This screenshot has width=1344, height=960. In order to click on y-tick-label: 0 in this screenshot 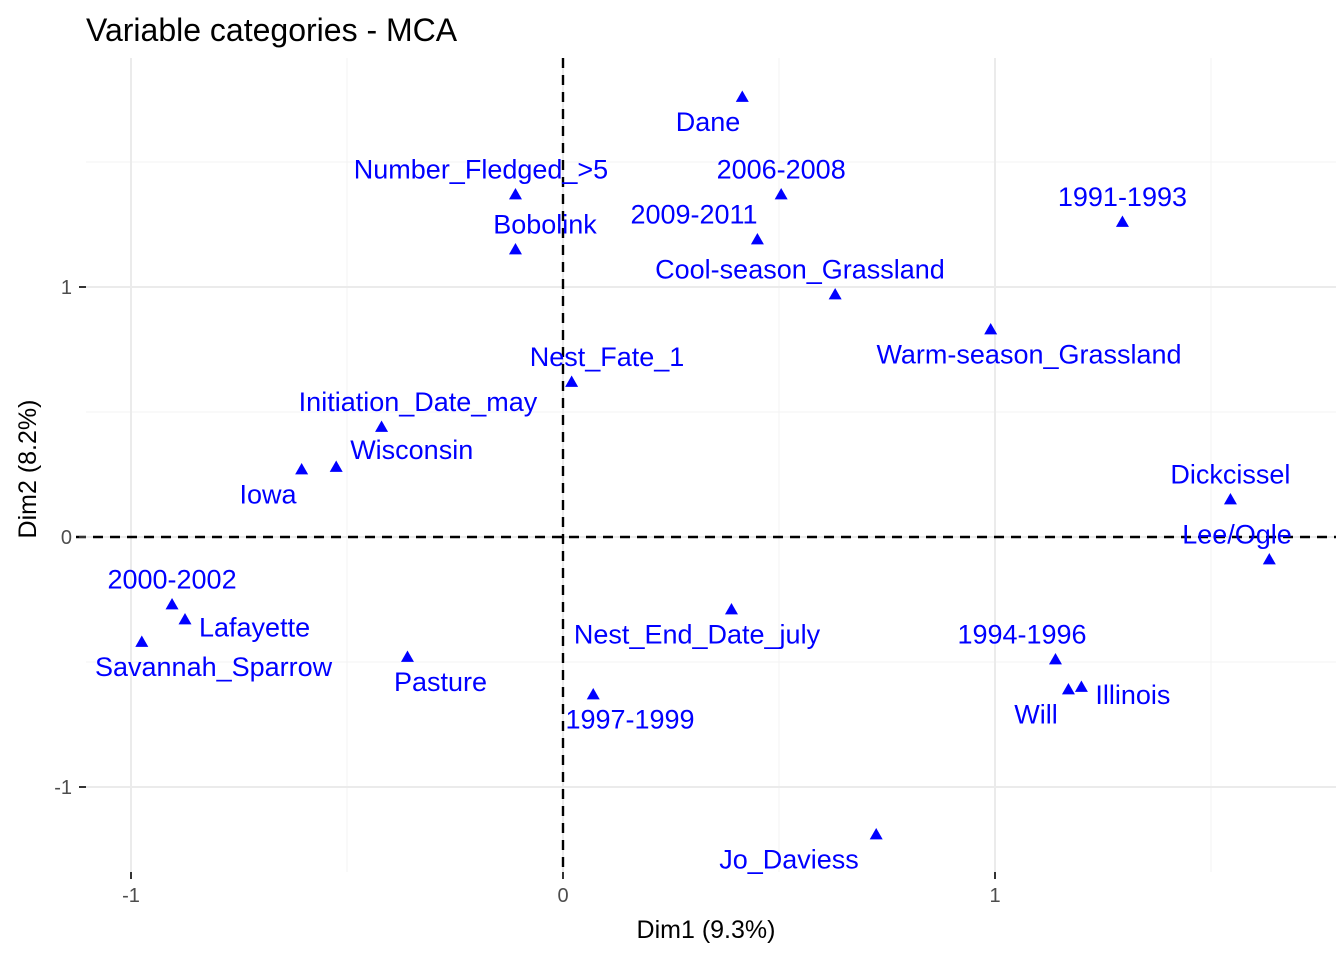, I will do `click(66, 538)`.